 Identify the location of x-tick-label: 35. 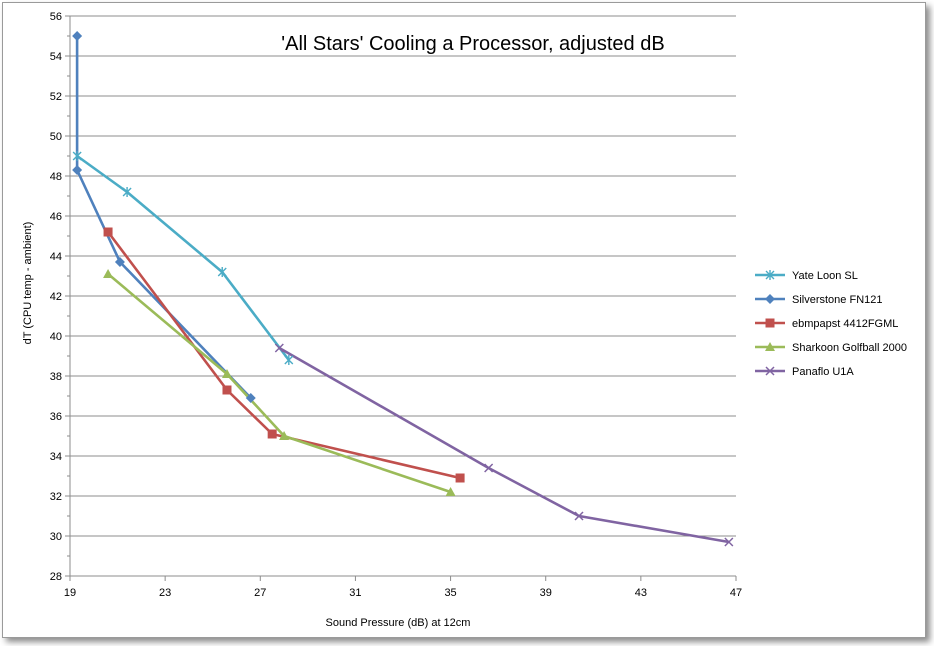
(450, 593).